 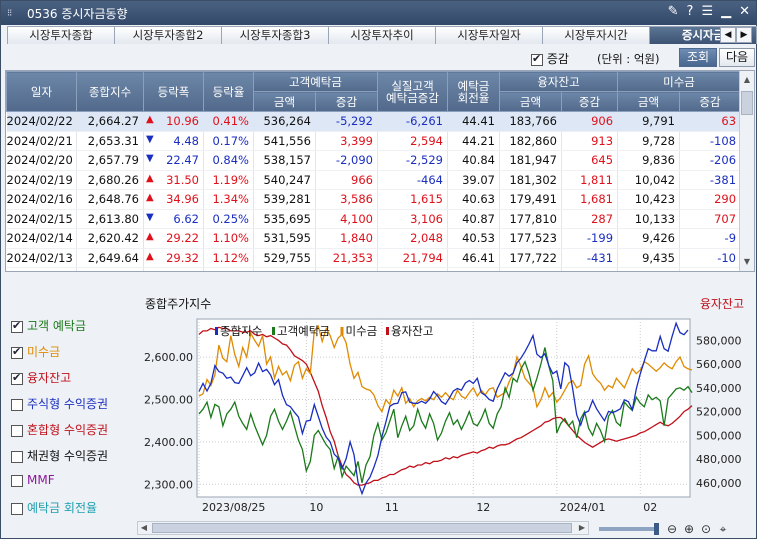 What do you see at coordinates (596, 35) in the screenshot?
I see `tab-5: 시장투자시간` at bounding box center [596, 35].